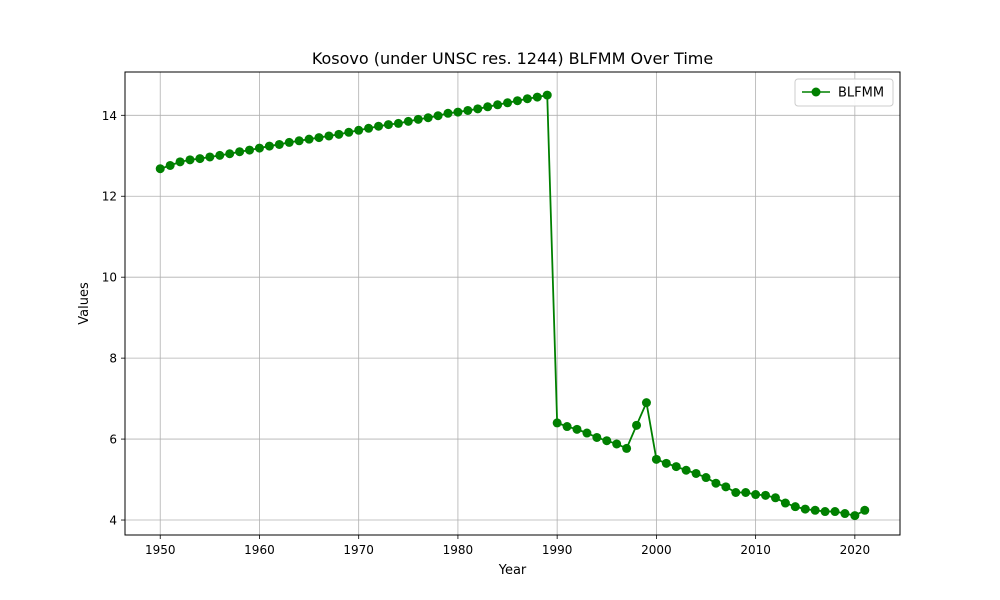 The image size is (1000, 600). Describe the element at coordinates (656, 550) in the screenshot. I see `x-tick-label: 2000` at that location.